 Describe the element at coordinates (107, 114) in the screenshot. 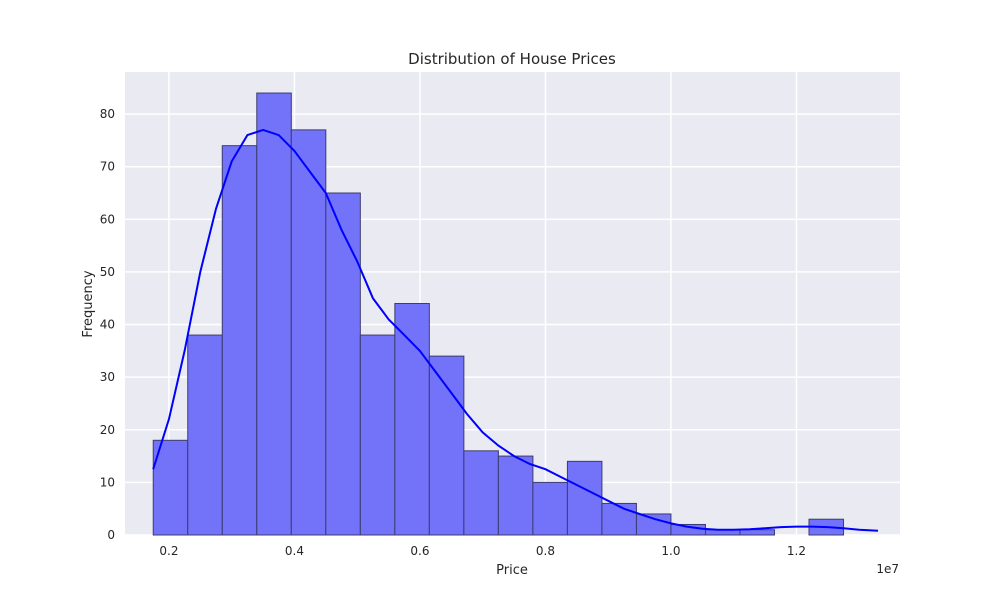

I see `y-tick-label: 80` at that location.